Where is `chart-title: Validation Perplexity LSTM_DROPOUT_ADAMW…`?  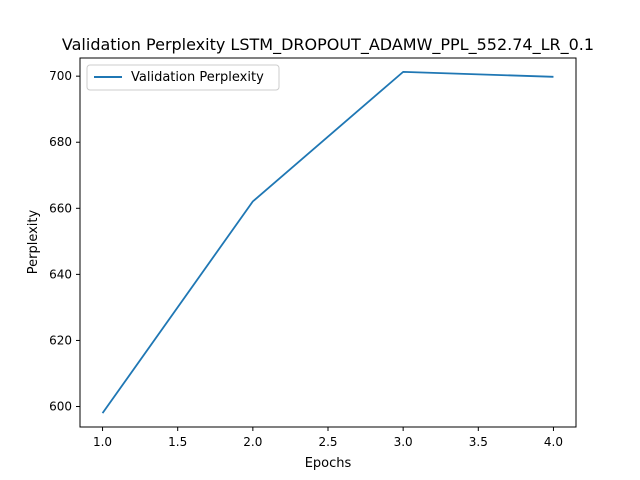 chart-title: Validation Perplexity LSTM_DROPOUT_ADAMW… is located at coordinates (328, 45).